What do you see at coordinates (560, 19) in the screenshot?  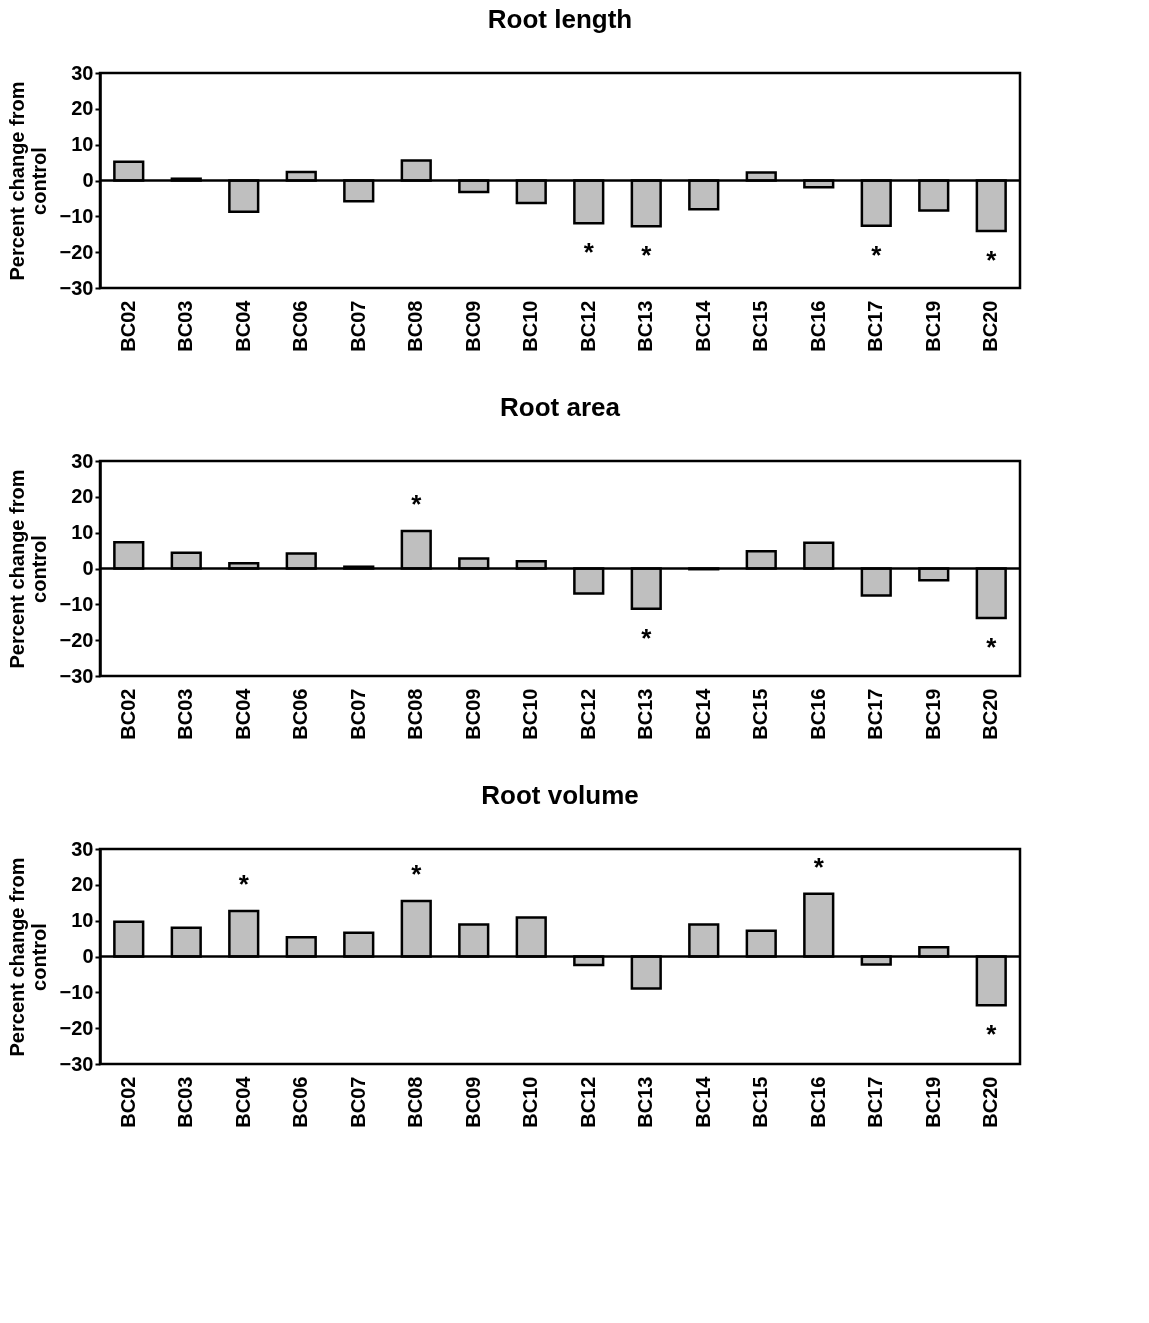 I see `chart-title: Root length` at bounding box center [560, 19].